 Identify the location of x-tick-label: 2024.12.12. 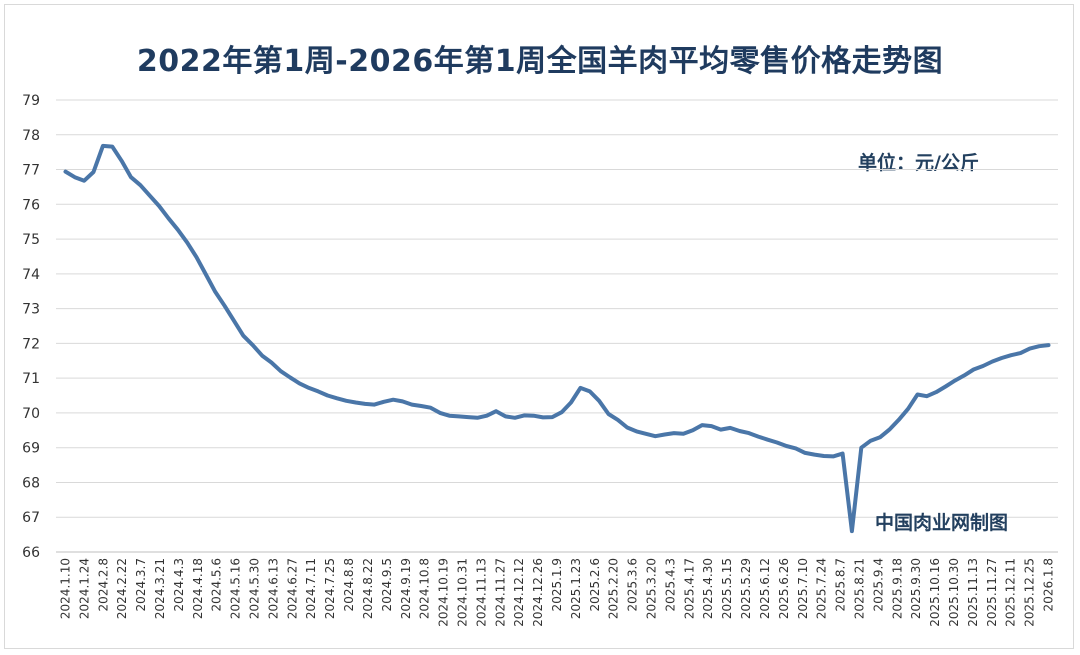
(519, 592).